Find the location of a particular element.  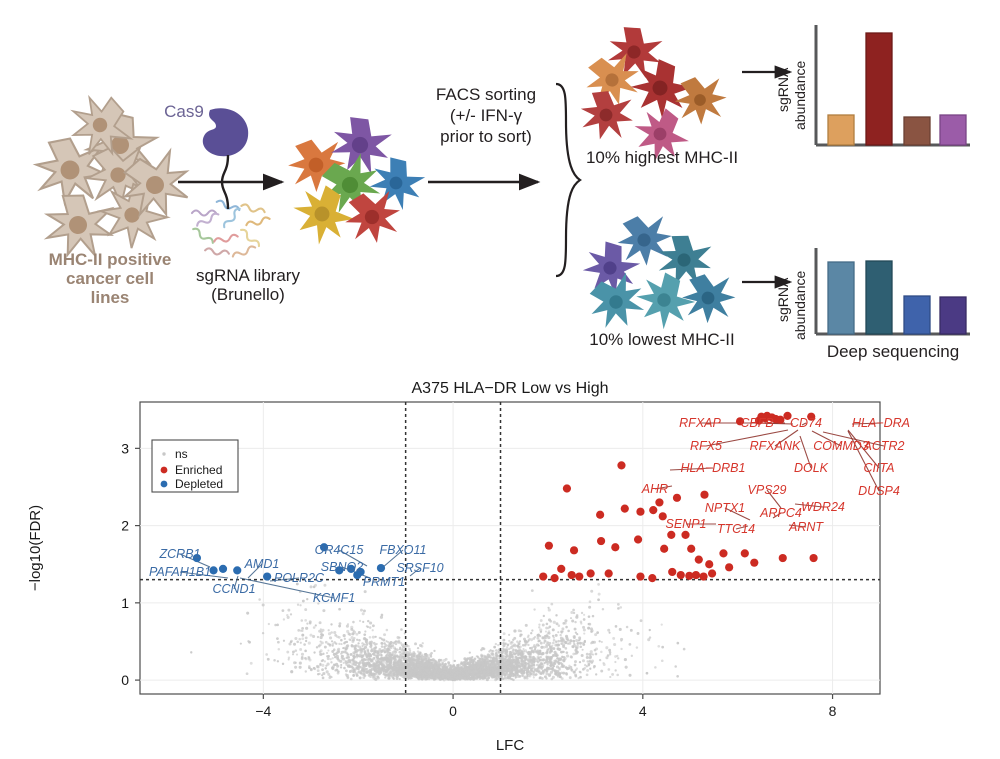

cas9-label: Cas9 is located at coordinates (184, 111).